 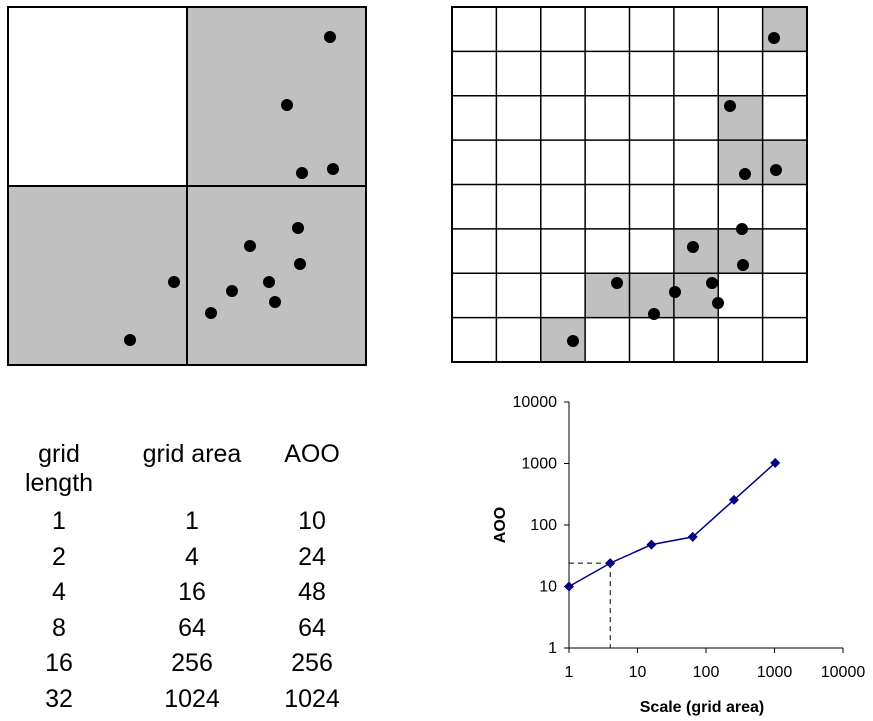 I want to click on header-grid-length: grid length, so click(x=59, y=468).